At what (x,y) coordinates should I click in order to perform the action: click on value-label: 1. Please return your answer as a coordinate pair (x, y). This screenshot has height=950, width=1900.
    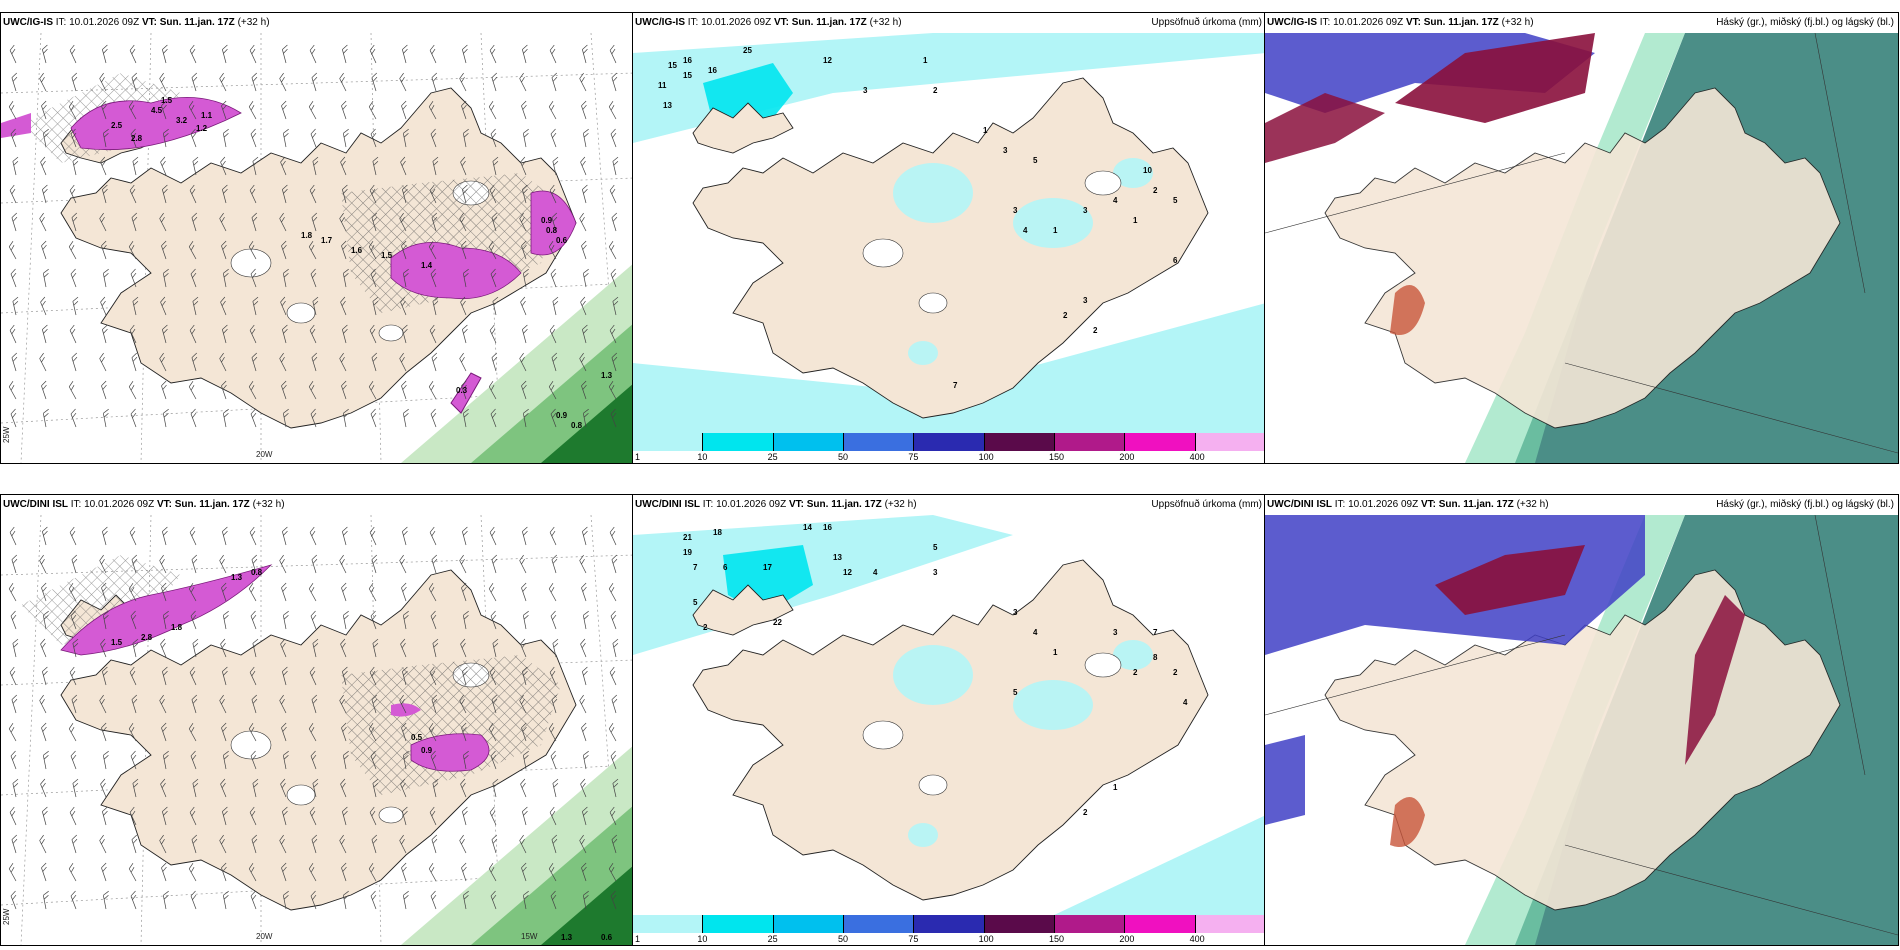
    Looking at the image, I should click on (985, 130).